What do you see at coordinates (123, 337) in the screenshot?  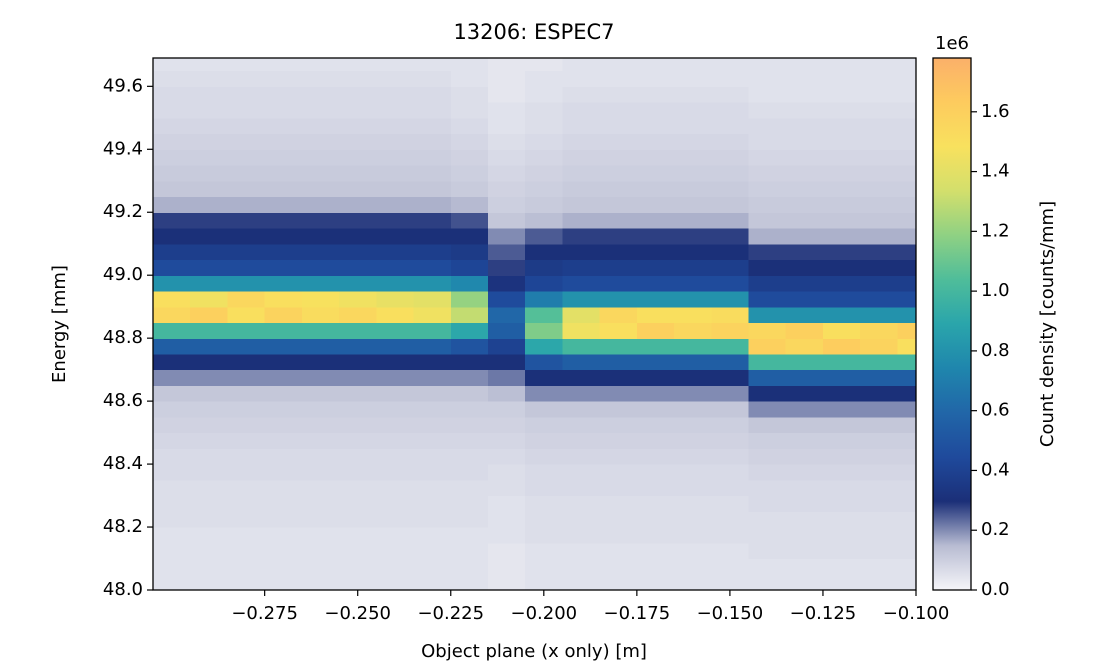 I see `y-tick-label: 48.8` at bounding box center [123, 337].